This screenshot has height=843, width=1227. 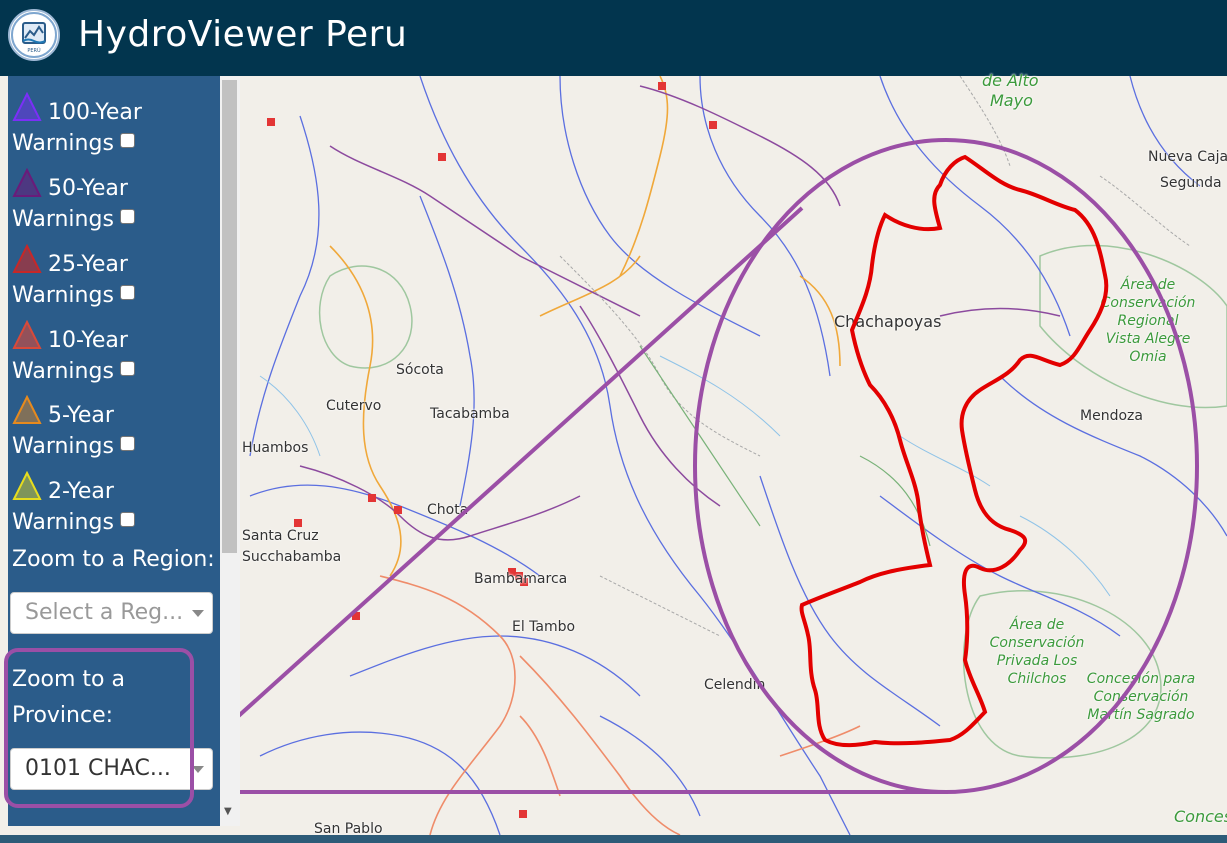 I want to click on warning-row-50yr: 50-Year, so click(x=70, y=185).